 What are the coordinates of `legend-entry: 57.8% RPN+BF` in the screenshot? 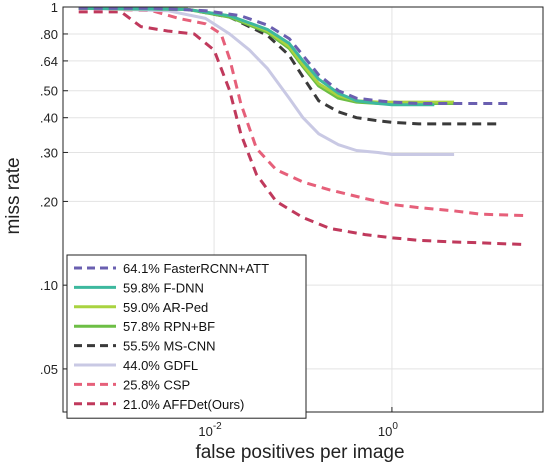 It's located at (169, 326).